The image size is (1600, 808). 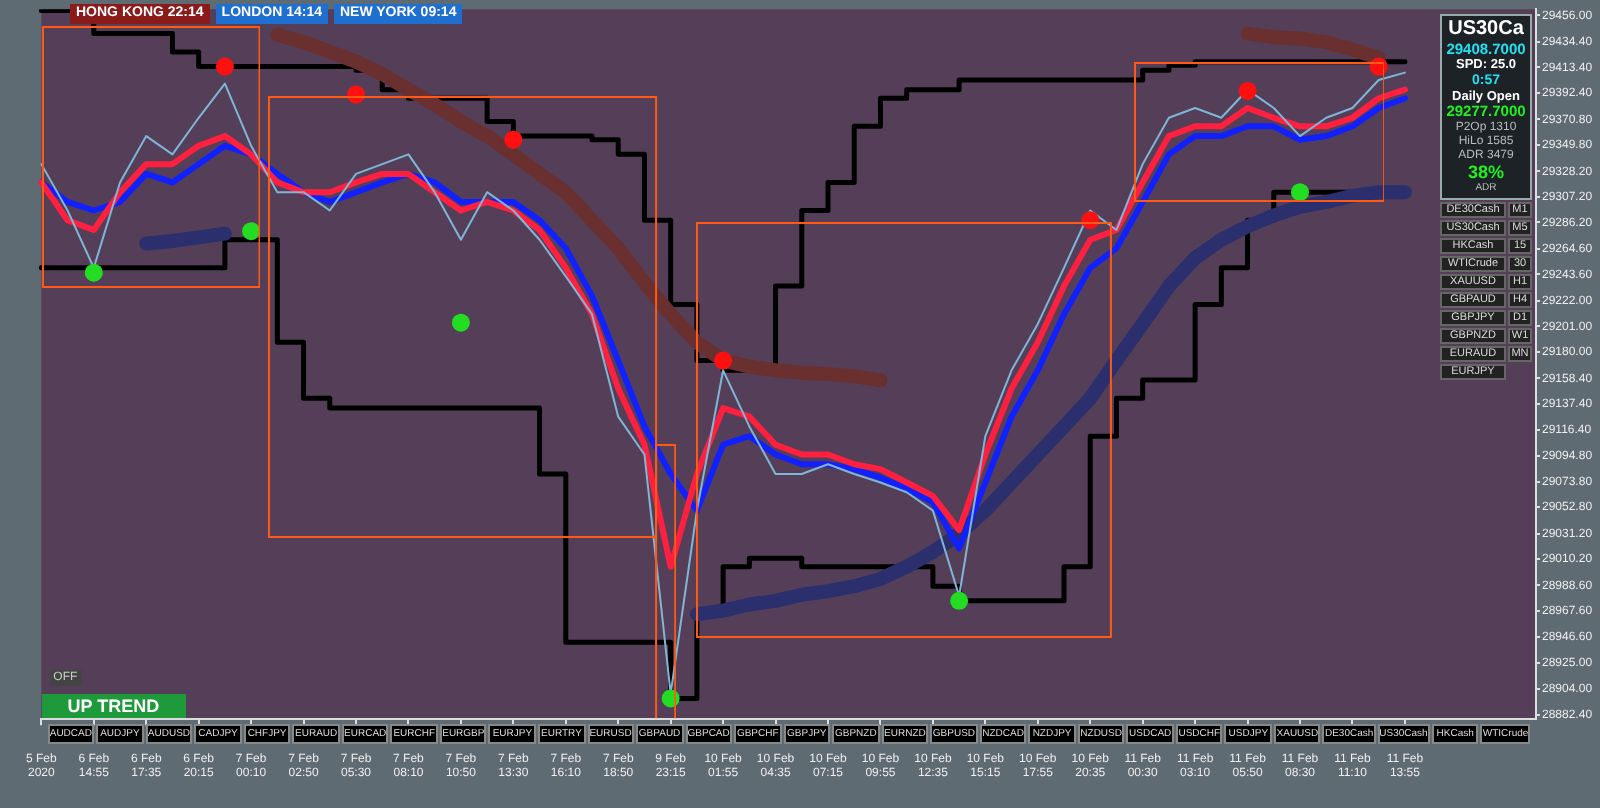 I want to click on annotation: UP TREND, so click(x=113, y=705).